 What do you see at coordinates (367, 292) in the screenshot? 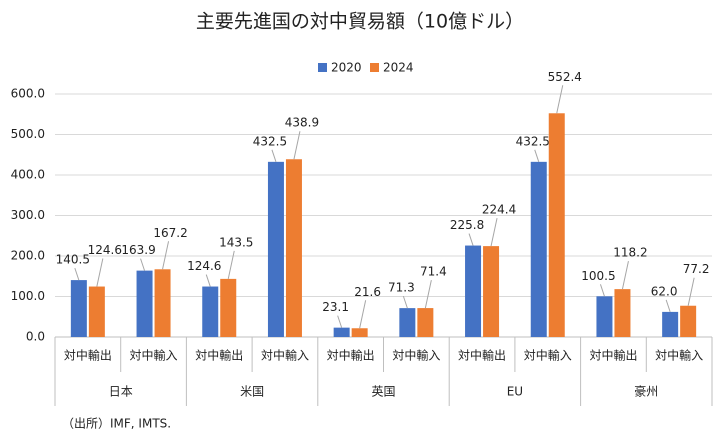
I see `data-label: 21.6` at bounding box center [367, 292].